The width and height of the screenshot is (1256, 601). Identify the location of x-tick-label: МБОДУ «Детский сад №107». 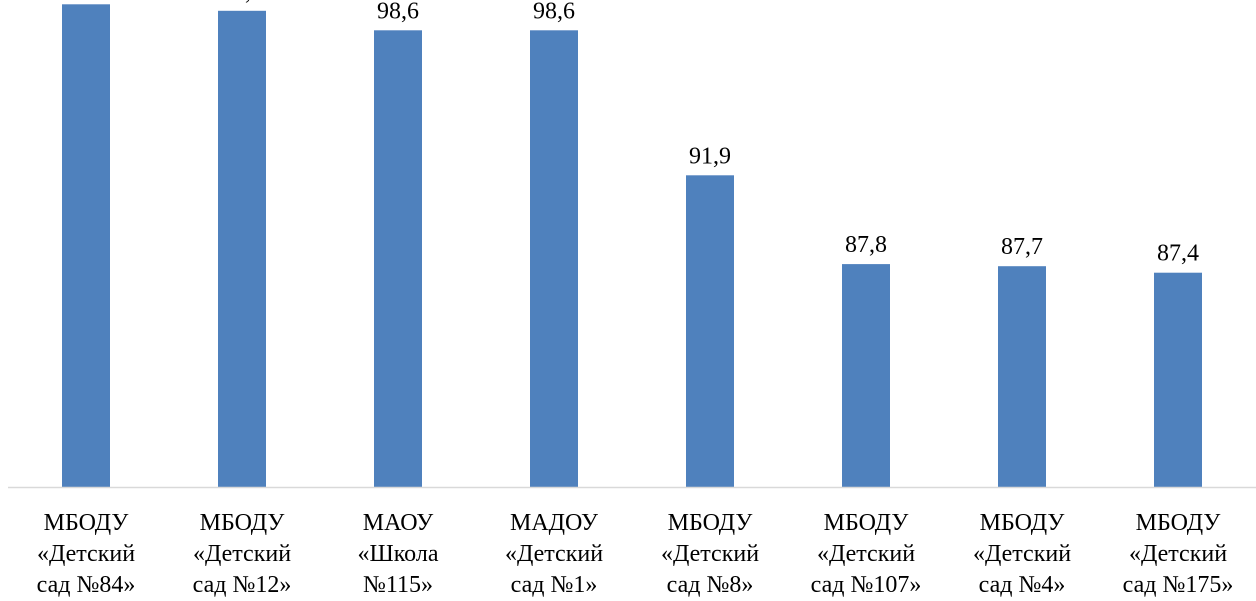
(866, 554).